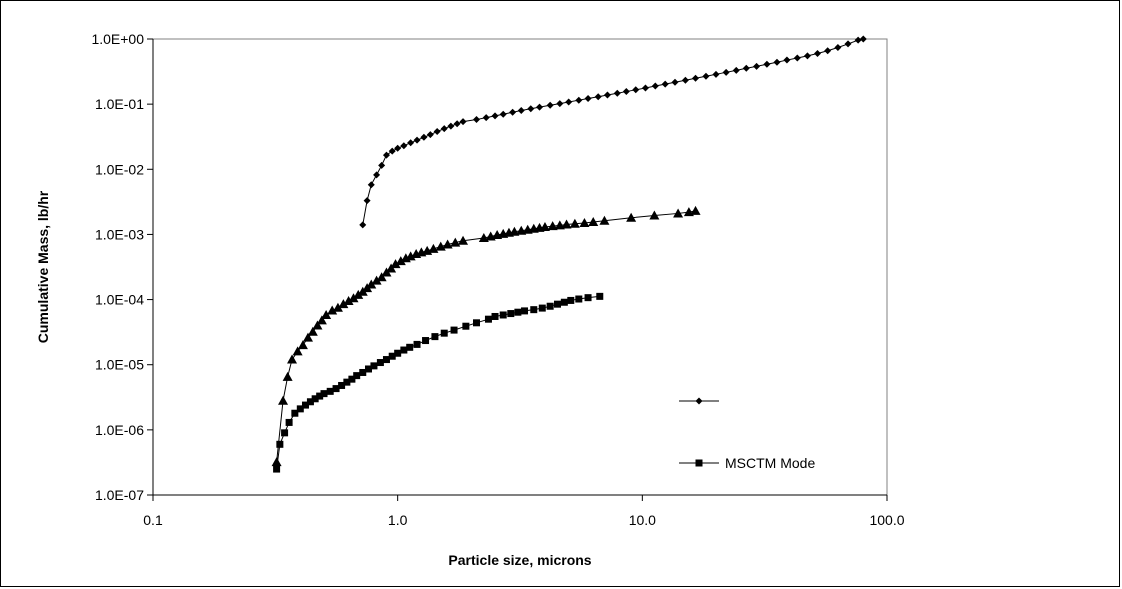 This screenshot has height=589, width=1122. I want to click on y-tick-label: 1.0E-04, so click(119, 300).